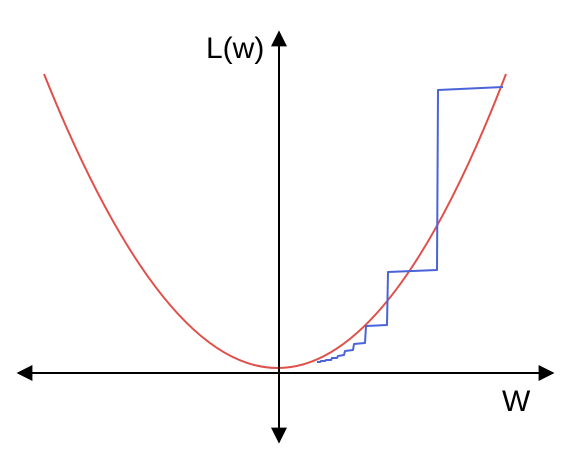 This screenshot has width=571, height=461. I want to click on y-axis-label: L(w), so click(235, 48).